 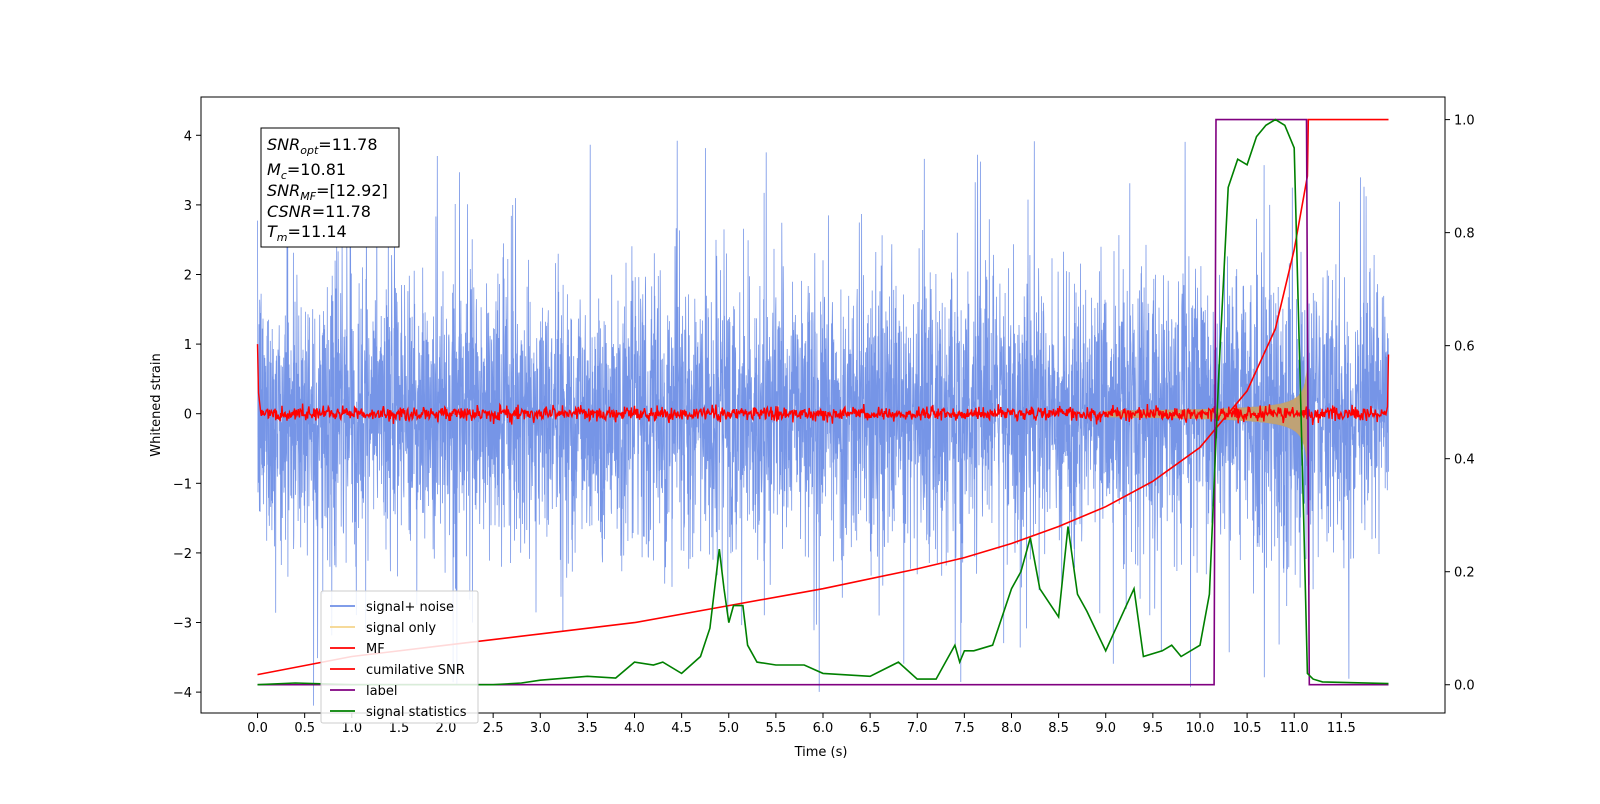 I want to click on annotation-csnr: CSNR=11.78, so click(x=319, y=211).